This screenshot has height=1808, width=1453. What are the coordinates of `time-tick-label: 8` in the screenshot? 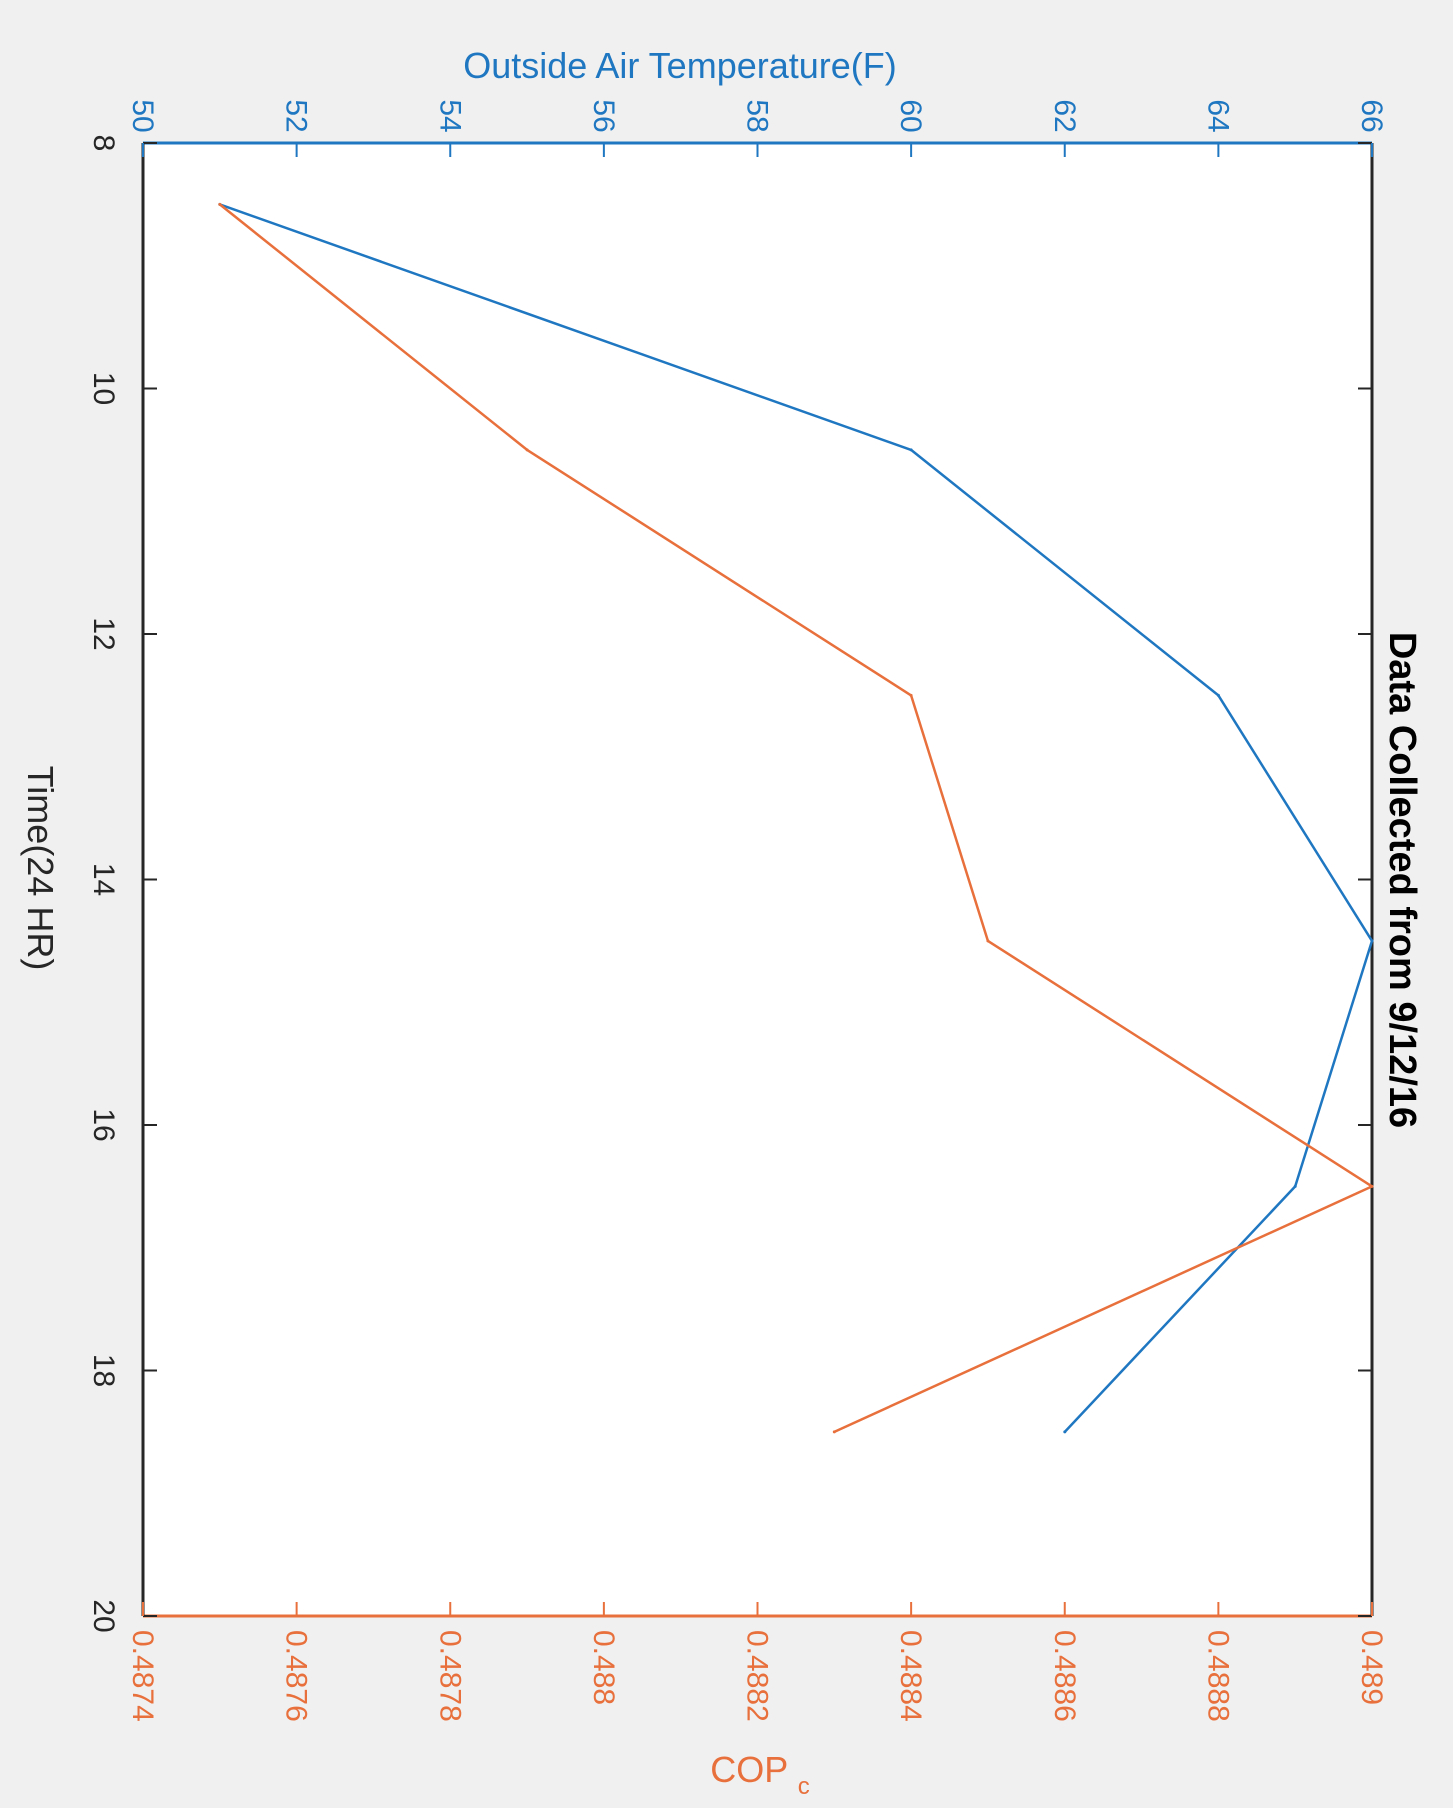 It's located at (103, 143).